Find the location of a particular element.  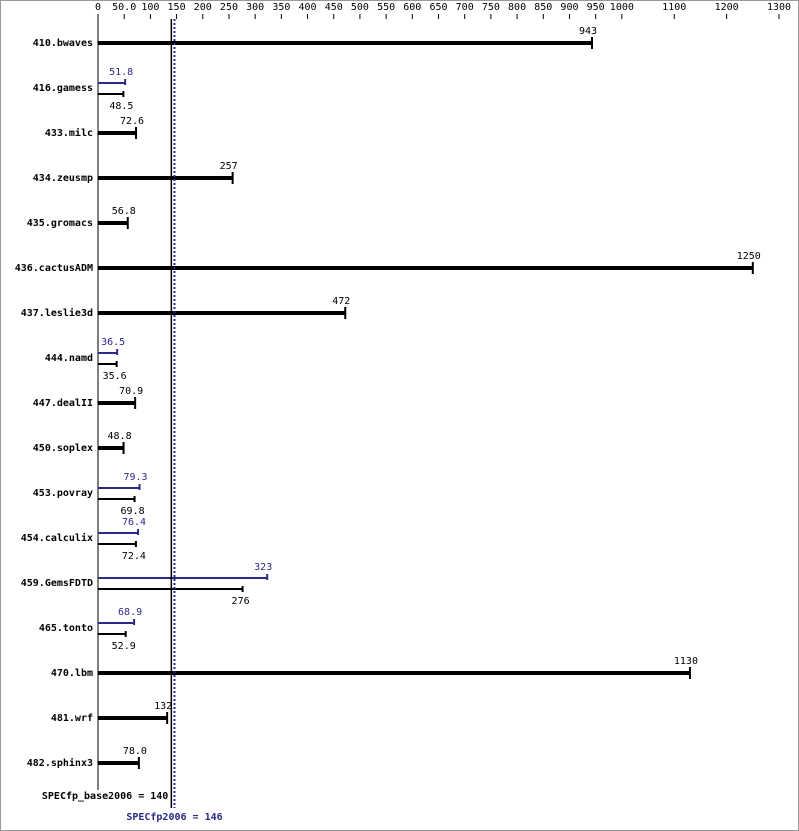

category-label: 433.milc is located at coordinates (69, 133).